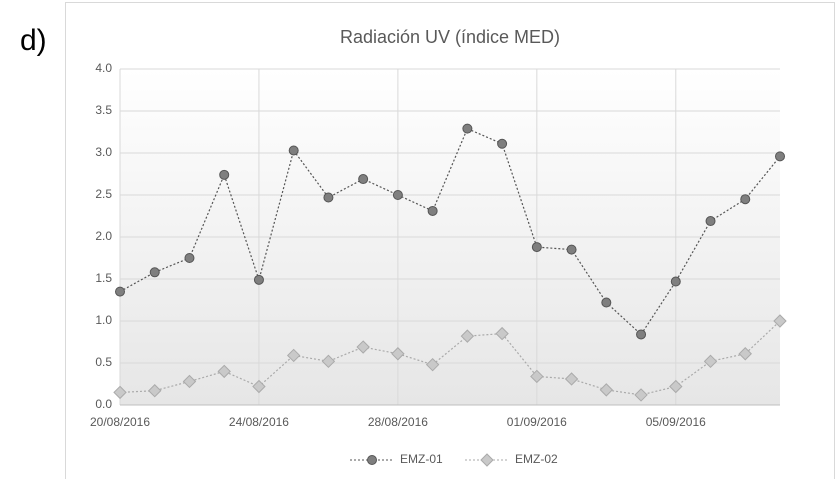  I want to click on y-tick-label: 4.0, so click(103, 68).